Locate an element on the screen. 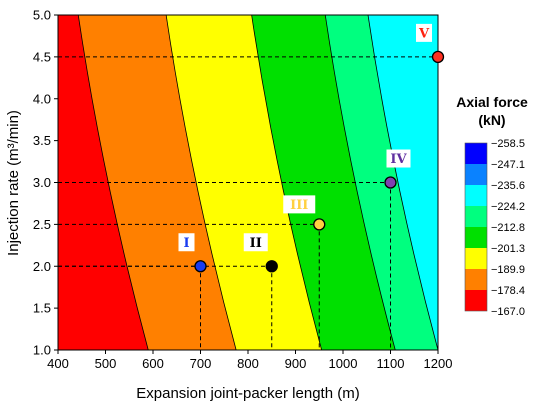  y-tick-label: 1.5 is located at coordinates (42, 308).